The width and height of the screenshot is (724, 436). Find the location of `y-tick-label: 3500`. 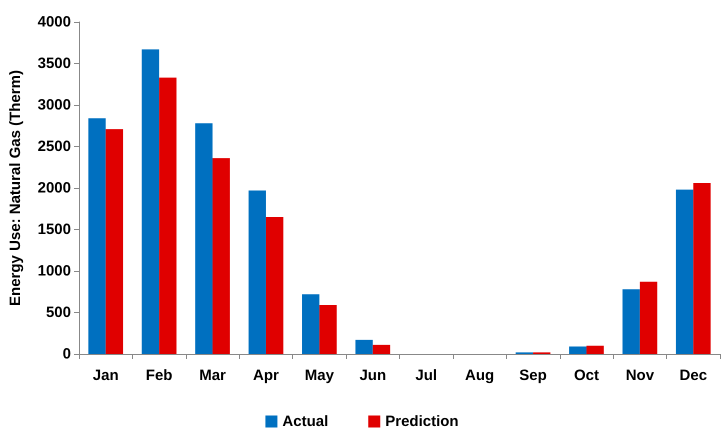

y-tick-label: 3500 is located at coordinates (54, 63).